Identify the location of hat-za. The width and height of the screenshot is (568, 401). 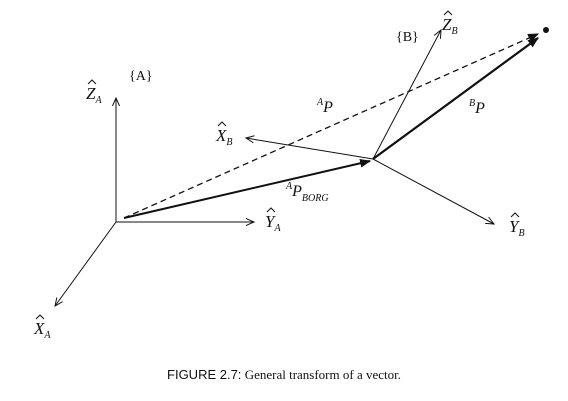
(92, 82).